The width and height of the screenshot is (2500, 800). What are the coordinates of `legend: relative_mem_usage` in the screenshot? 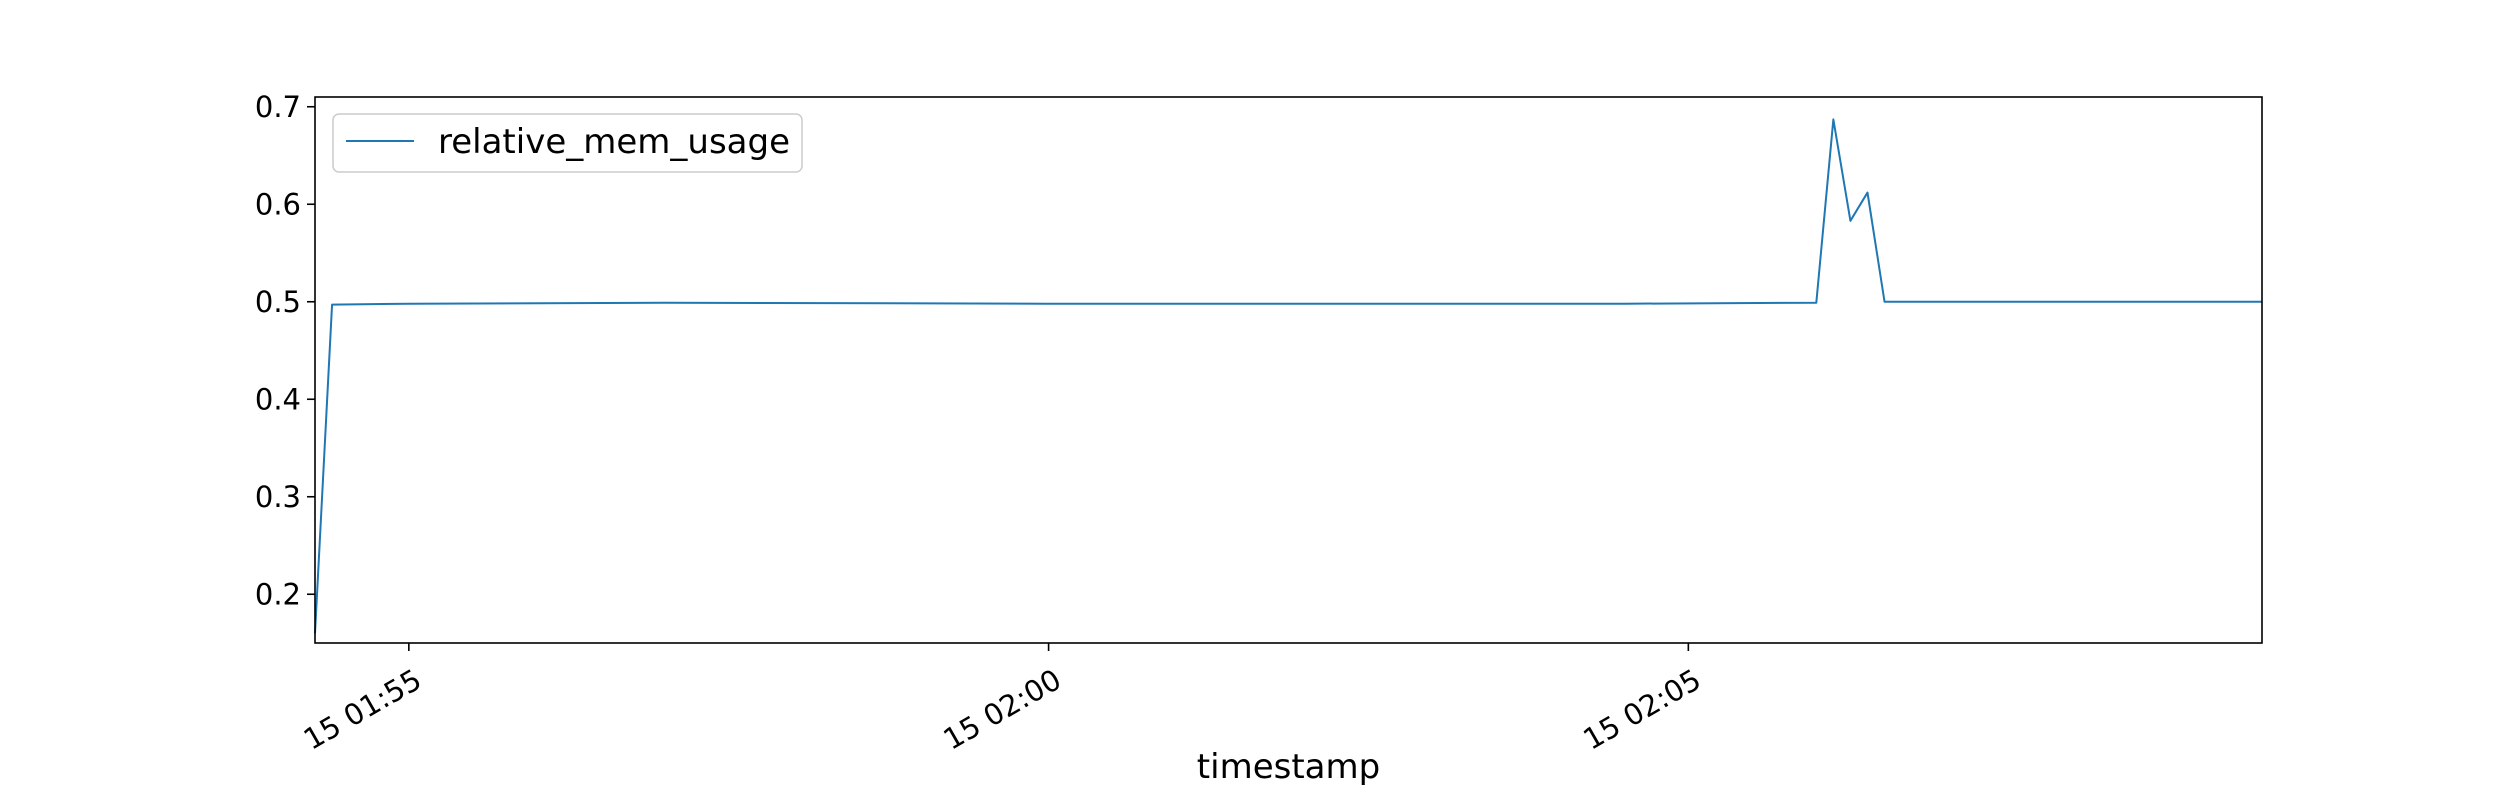 It's located at (567, 143).